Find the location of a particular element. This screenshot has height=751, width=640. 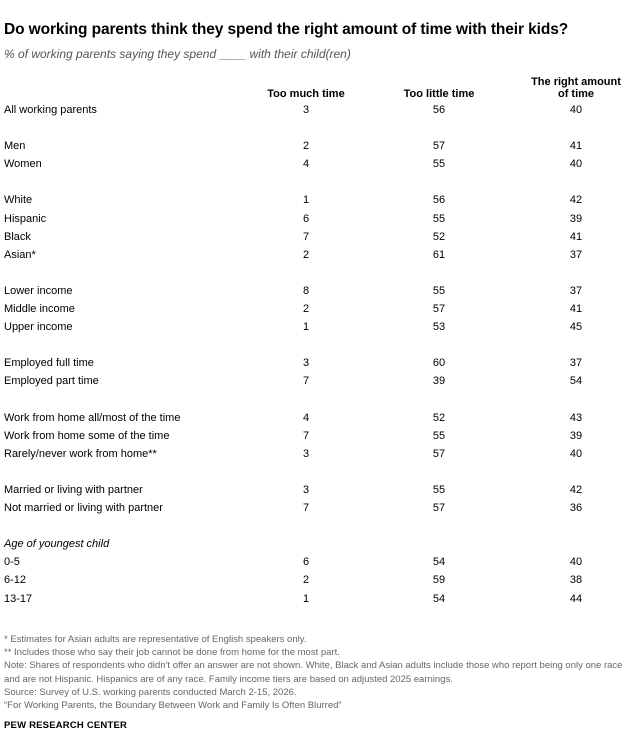

table-row: All working parents 3 56 40 is located at coordinates (320, 110).